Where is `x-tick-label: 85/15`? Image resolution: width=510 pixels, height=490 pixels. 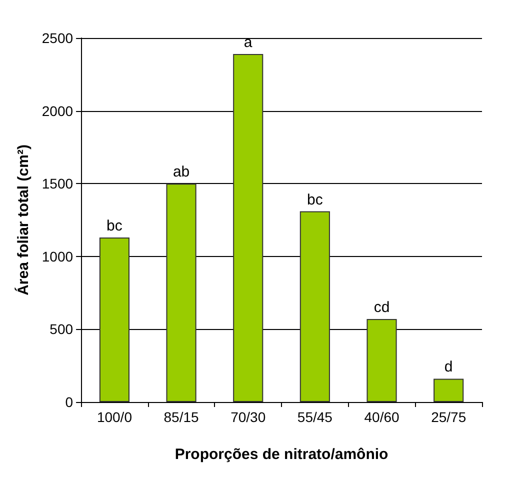 x-tick-label: 85/15 is located at coordinates (182, 417).